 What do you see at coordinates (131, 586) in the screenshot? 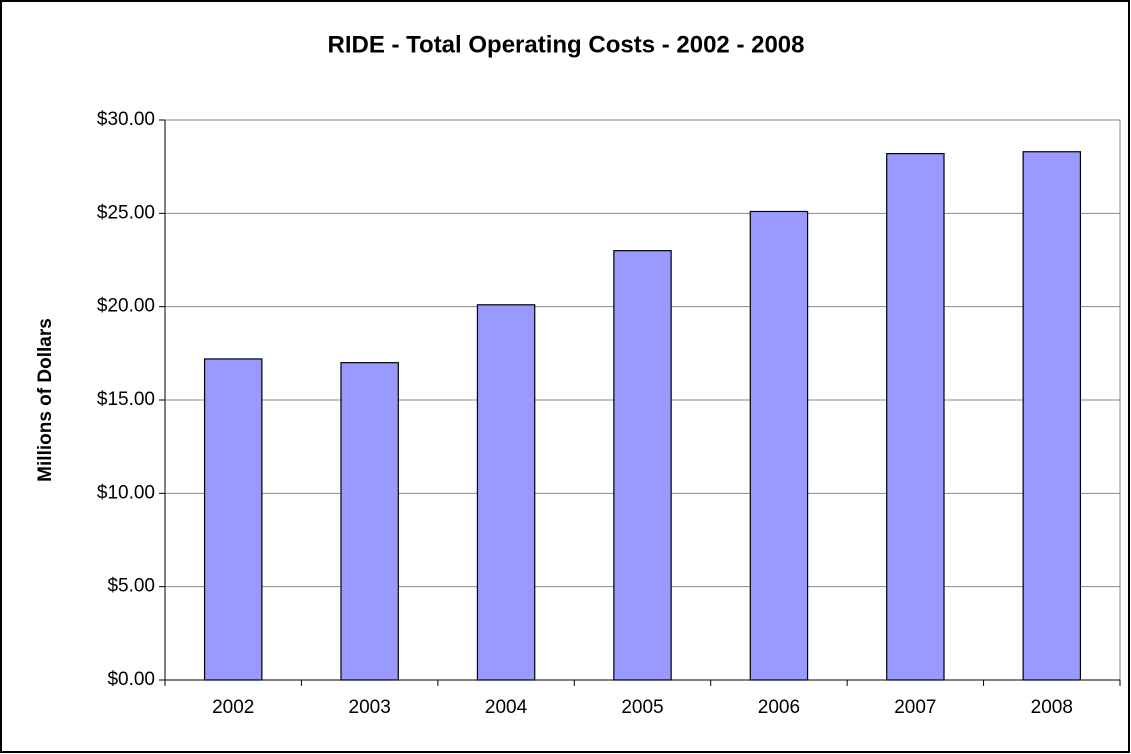
I see `y-tick-label: $5.00` at bounding box center [131, 586].